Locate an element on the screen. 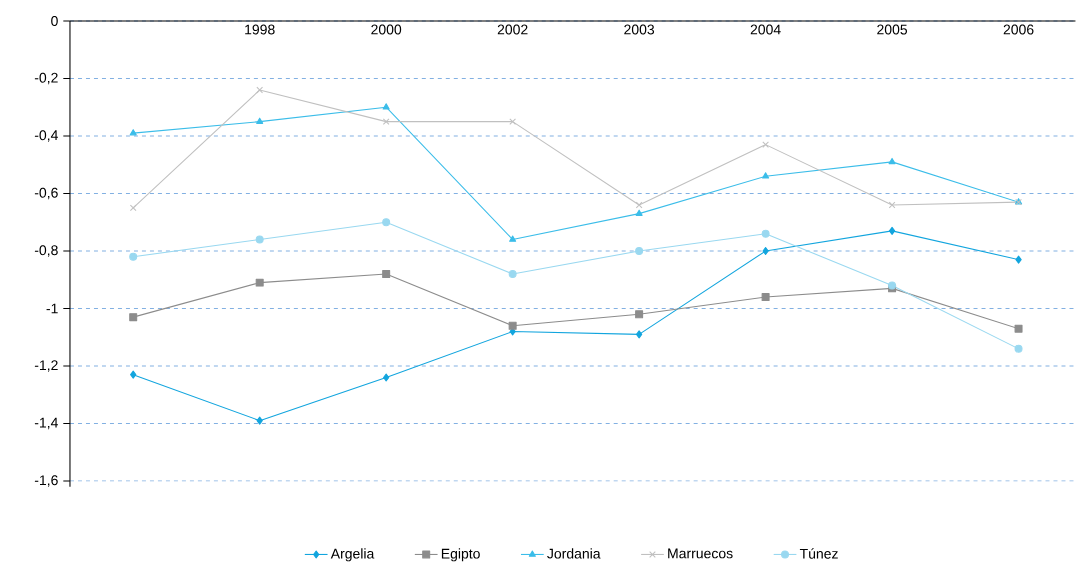 The width and height of the screenshot is (1076, 569). y-tick-label: -0,8 is located at coordinates (46, 251).